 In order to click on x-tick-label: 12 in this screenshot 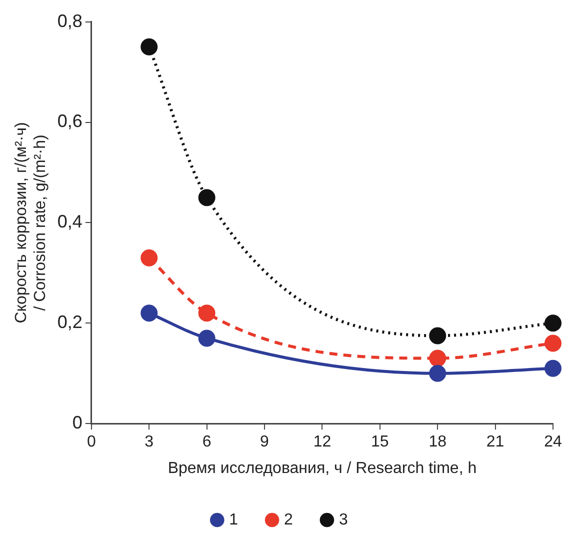, I will do `click(322, 442)`.